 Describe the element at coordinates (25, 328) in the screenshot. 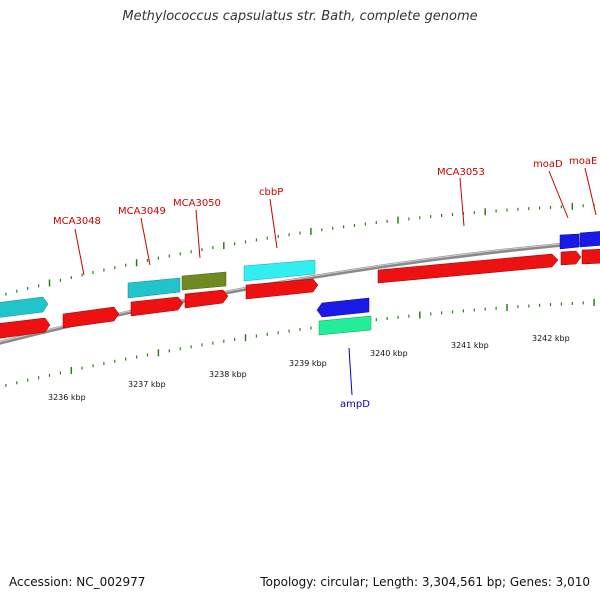

I see `cds-left` at that location.